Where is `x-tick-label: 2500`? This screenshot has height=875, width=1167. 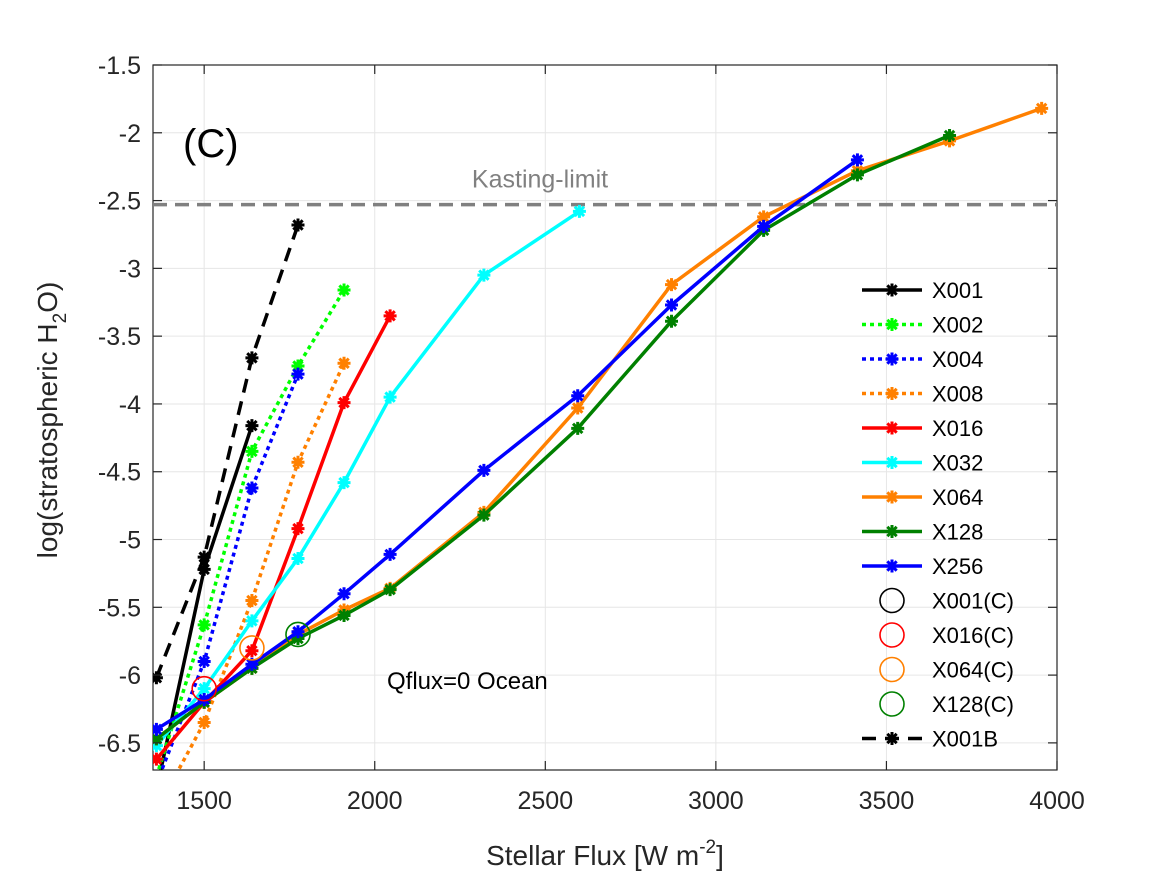
x-tick-label: 2500 is located at coordinates (545, 801).